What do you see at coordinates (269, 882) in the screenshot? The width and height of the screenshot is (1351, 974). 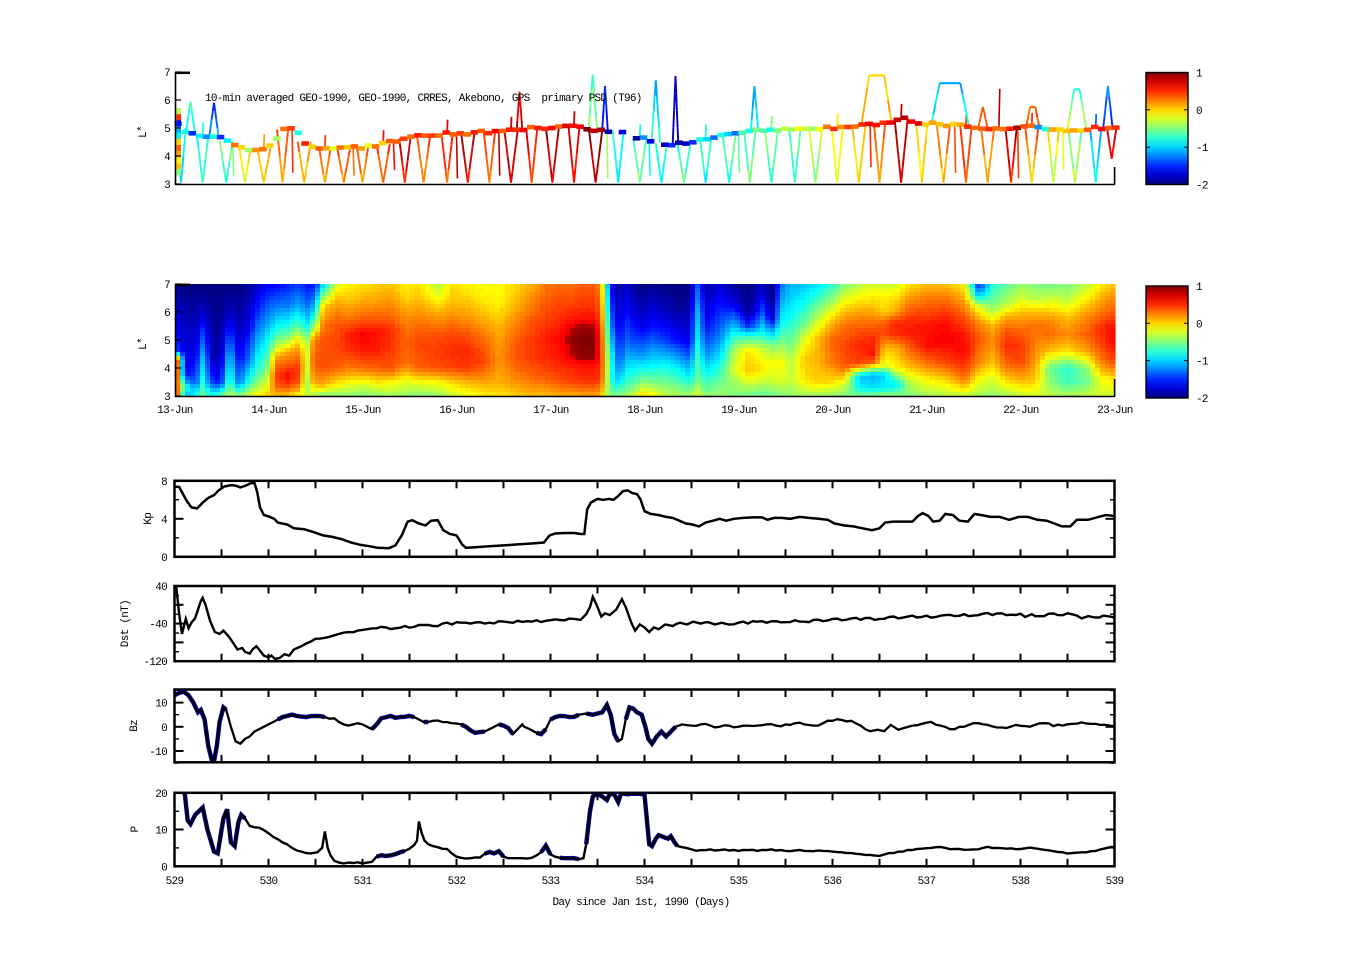 I see `svg-text: 530` at bounding box center [269, 882].